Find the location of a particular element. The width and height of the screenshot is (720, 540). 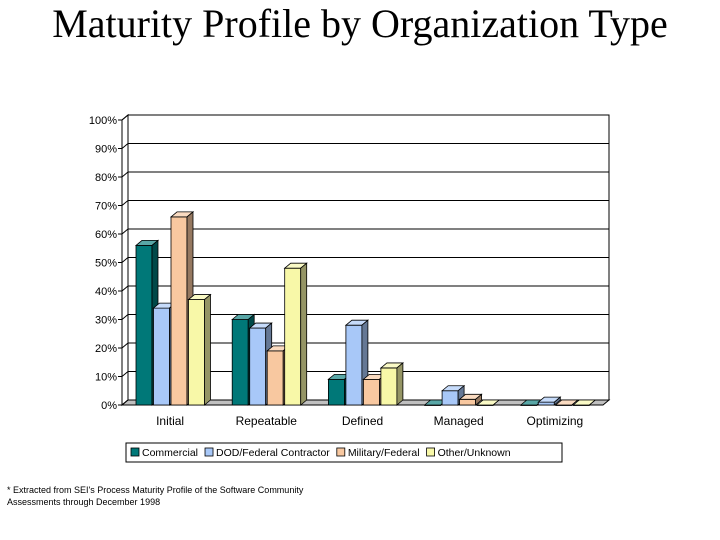

bar-front: Commercial Repeatable: 30% is located at coordinates (240, 362).